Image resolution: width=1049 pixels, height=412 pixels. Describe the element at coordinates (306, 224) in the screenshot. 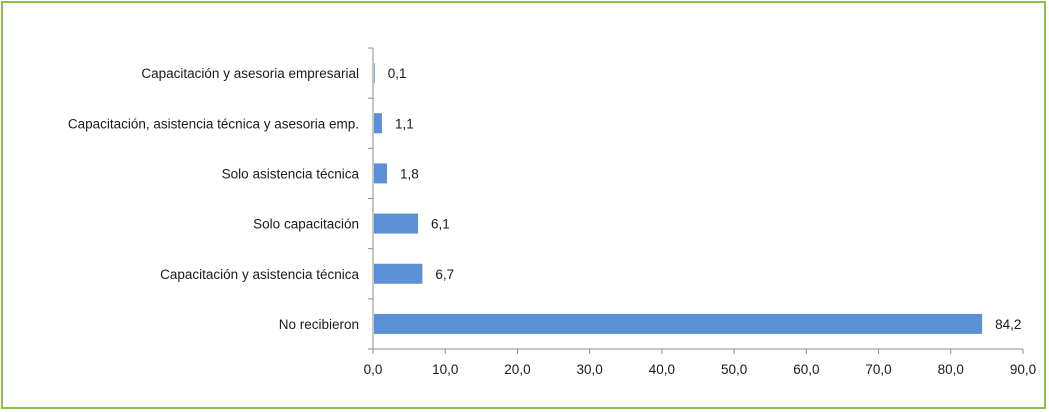

I see `category-label: Solo capacitación` at that location.